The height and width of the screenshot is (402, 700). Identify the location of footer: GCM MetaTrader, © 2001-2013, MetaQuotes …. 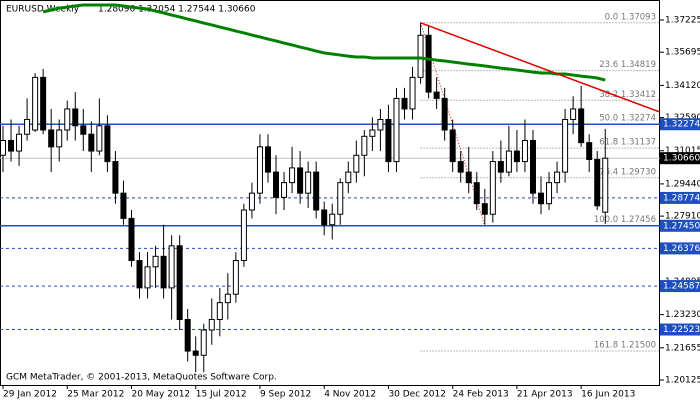
(141, 378).